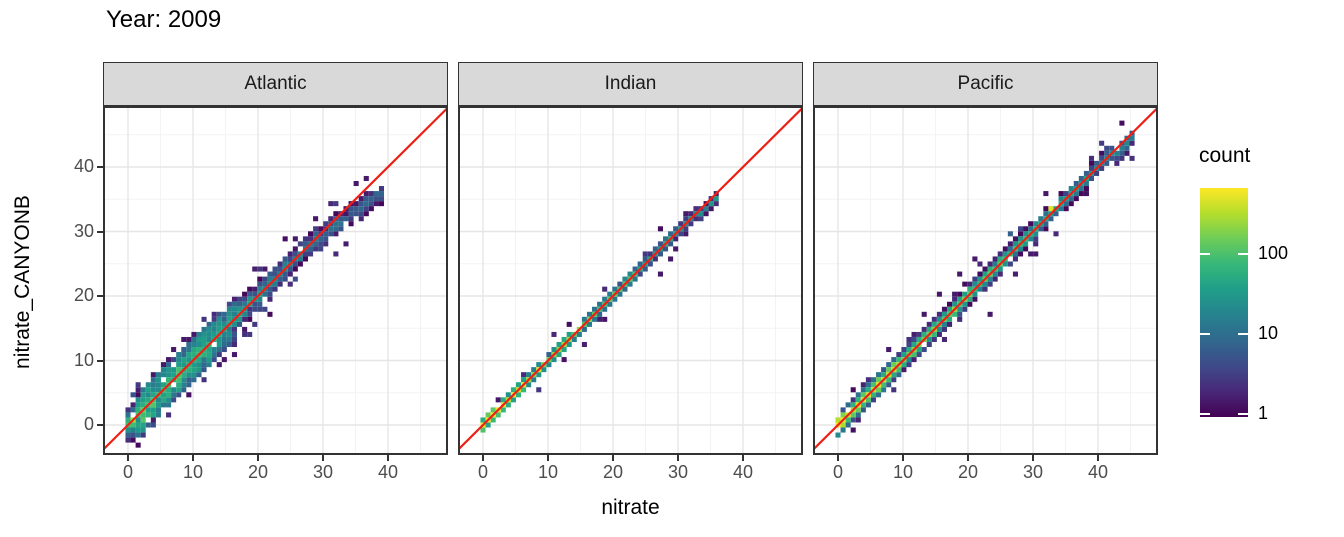  I want to click on x-axis-indian: 0 10 20 30 40, so click(630, 472).